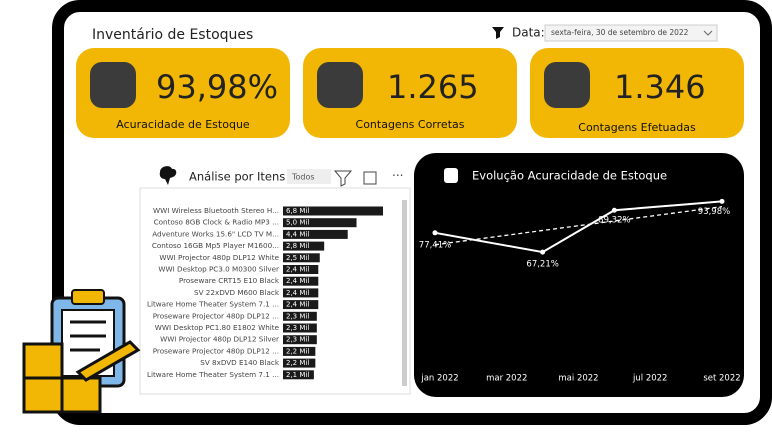  What do you see at coordinates (542, 265) in the screenshot?
I see `point-label: 67,21%` at bounding box center [542, 265].